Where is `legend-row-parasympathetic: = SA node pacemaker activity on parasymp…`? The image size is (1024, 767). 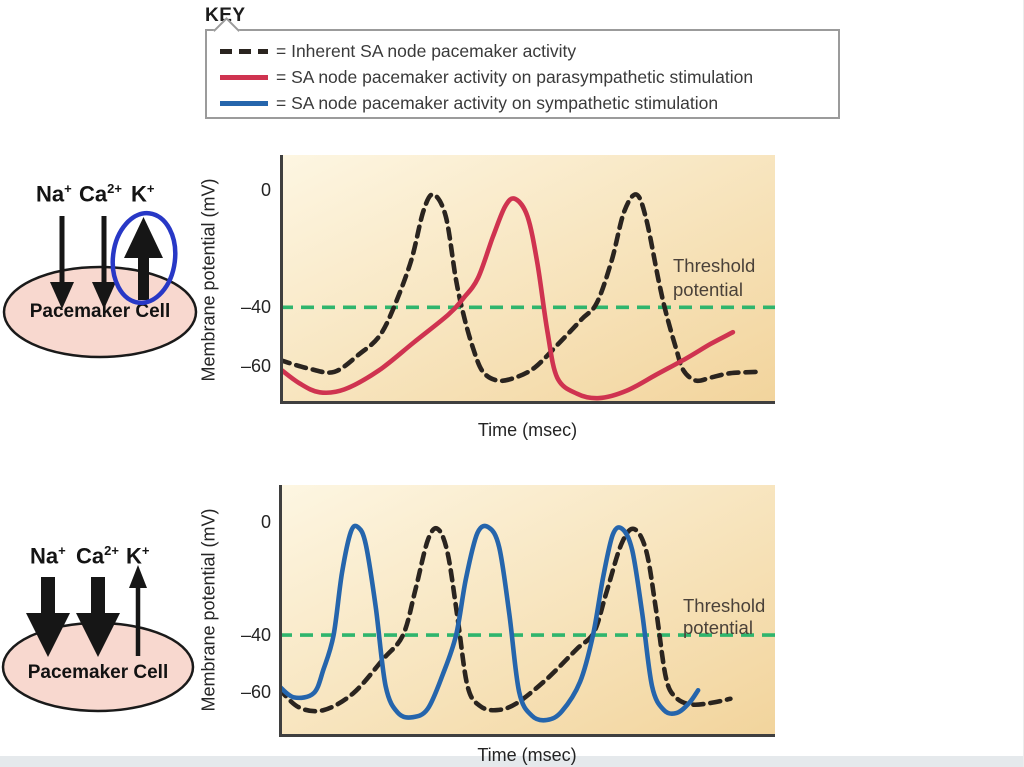 legend-row-parasympathetic: = SA node pacemaker activity on parasymp… is located at coordinates (529, 77).